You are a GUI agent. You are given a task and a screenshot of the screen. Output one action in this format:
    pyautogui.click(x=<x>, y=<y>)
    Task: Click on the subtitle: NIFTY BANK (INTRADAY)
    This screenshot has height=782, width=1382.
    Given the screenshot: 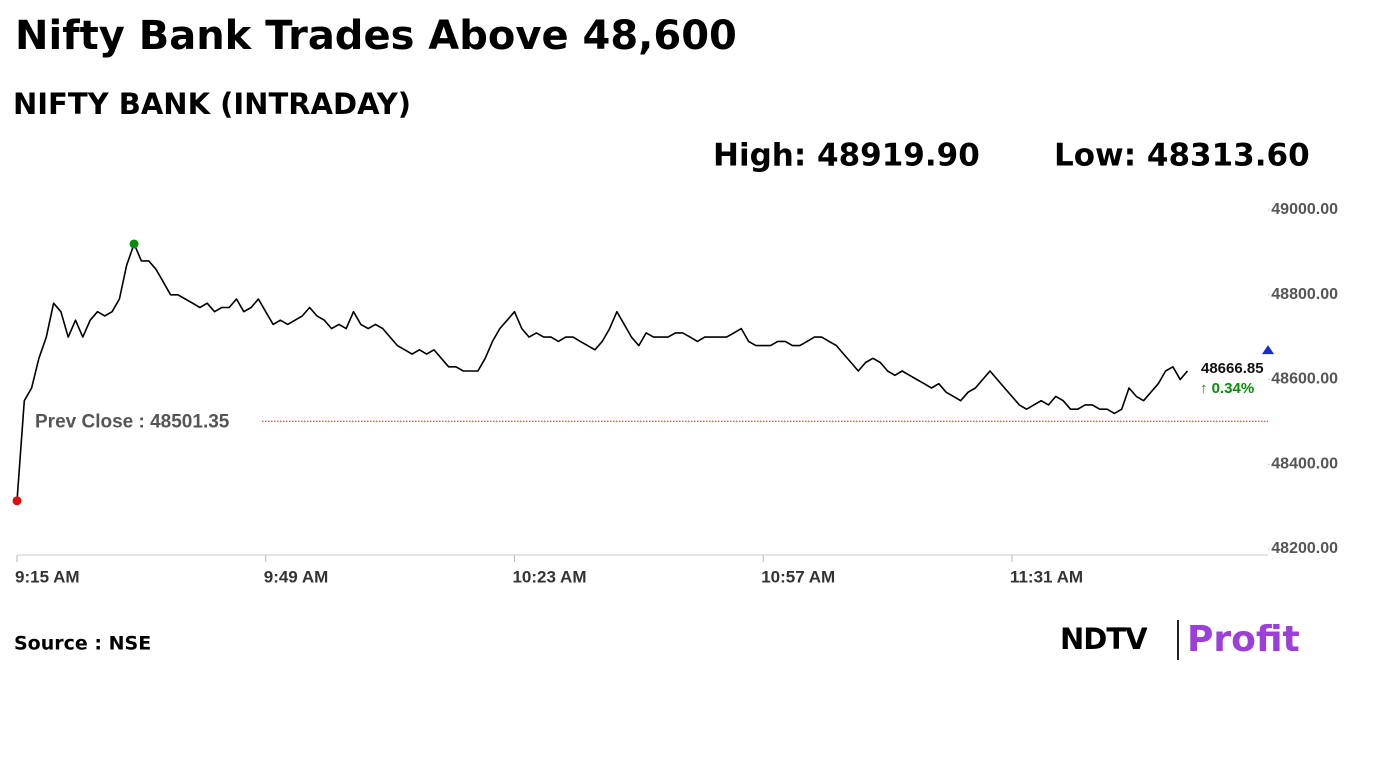 What is the action you would take?
    pyautogui.click(x=212, y=104)
    